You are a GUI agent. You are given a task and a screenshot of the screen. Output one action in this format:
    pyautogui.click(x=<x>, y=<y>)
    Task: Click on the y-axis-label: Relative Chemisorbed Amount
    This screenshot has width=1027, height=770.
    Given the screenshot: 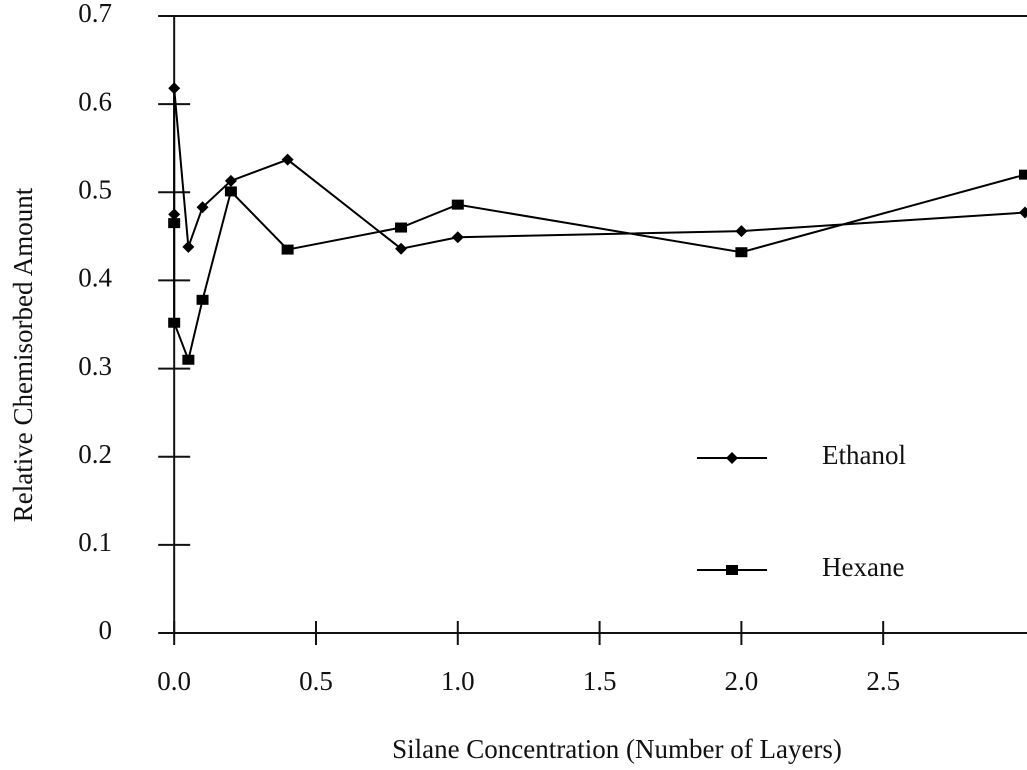 What is the action you would take?
    pyautogui.click(x=23, y=354)
    